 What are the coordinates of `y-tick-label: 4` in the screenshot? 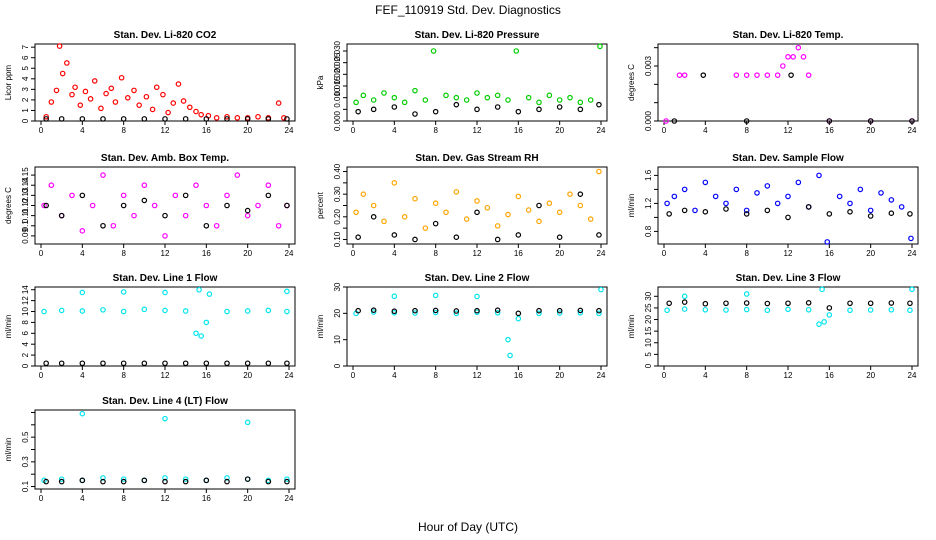 It's located at (25, 78).